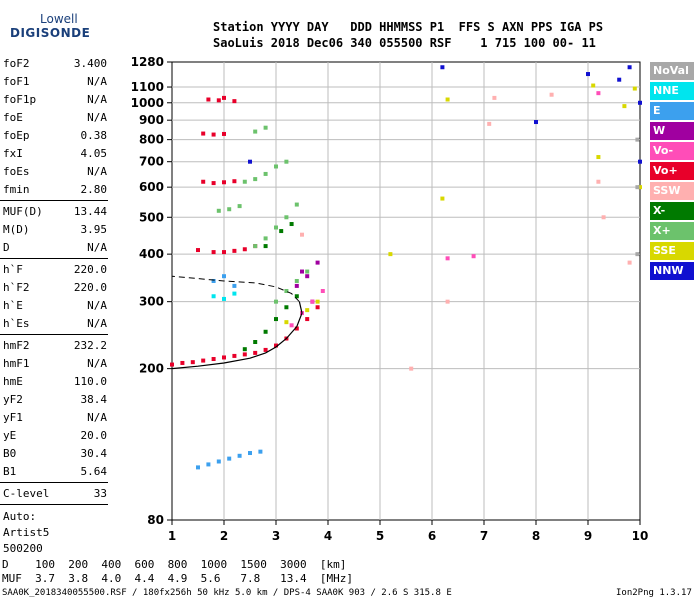 The width and height of the screenshot is (700, 600). What do you see at coordinates (13, 305) in the screenshot?
I see `param-label: h`E` at bounding box center [13, 305].